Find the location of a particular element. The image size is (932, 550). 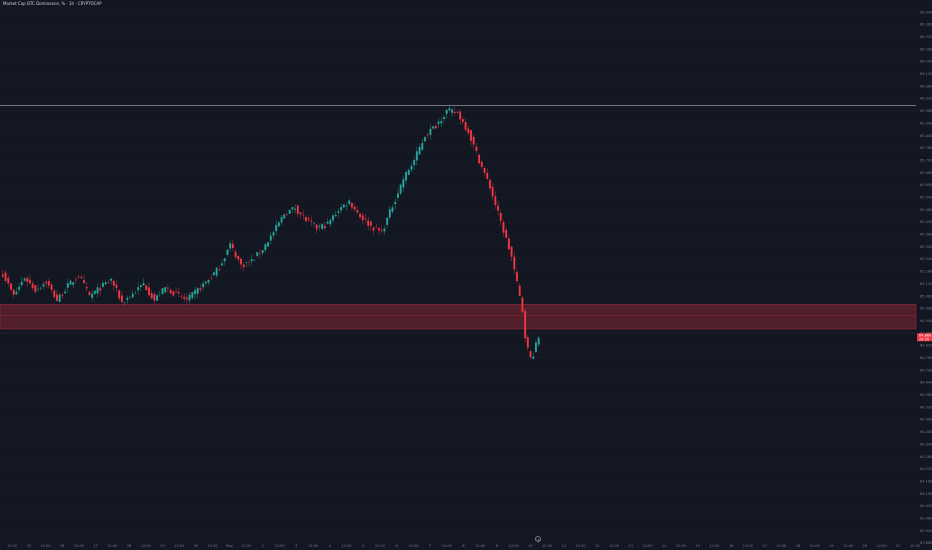

price-tick-label: 64.100 is located at coordinates (926, 494).